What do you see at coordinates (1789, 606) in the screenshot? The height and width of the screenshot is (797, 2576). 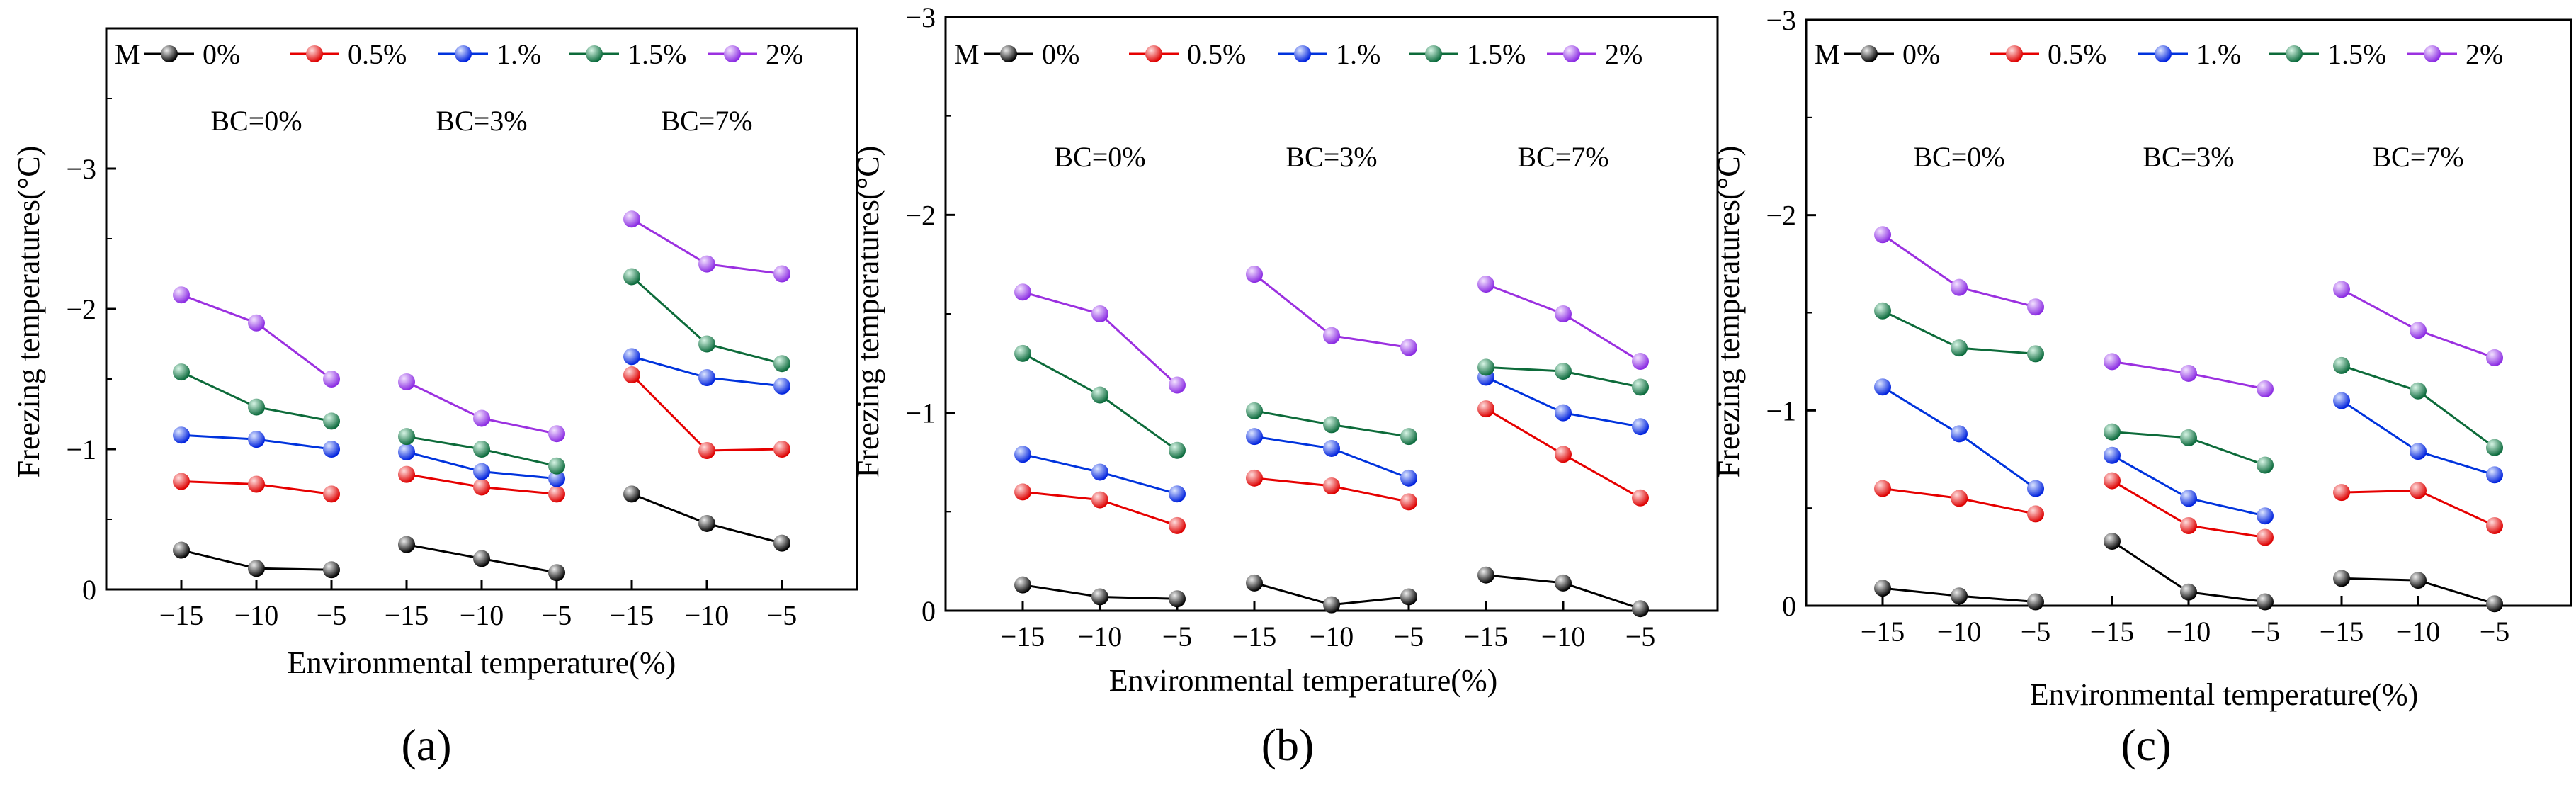 I see `y-tick-label: 0` at bounding box center [1789, 606].